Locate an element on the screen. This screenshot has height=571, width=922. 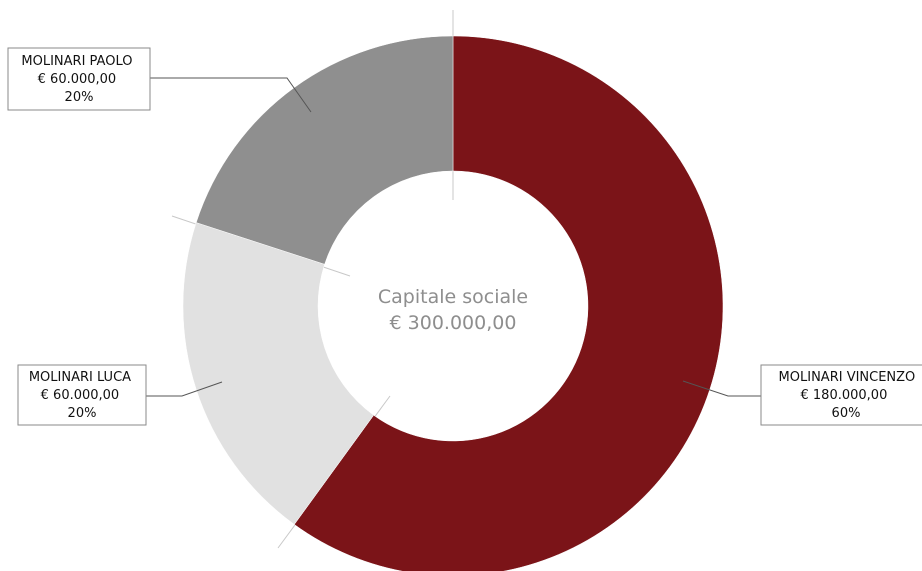
donut-slice-luca is located at coordinates (278, 373).